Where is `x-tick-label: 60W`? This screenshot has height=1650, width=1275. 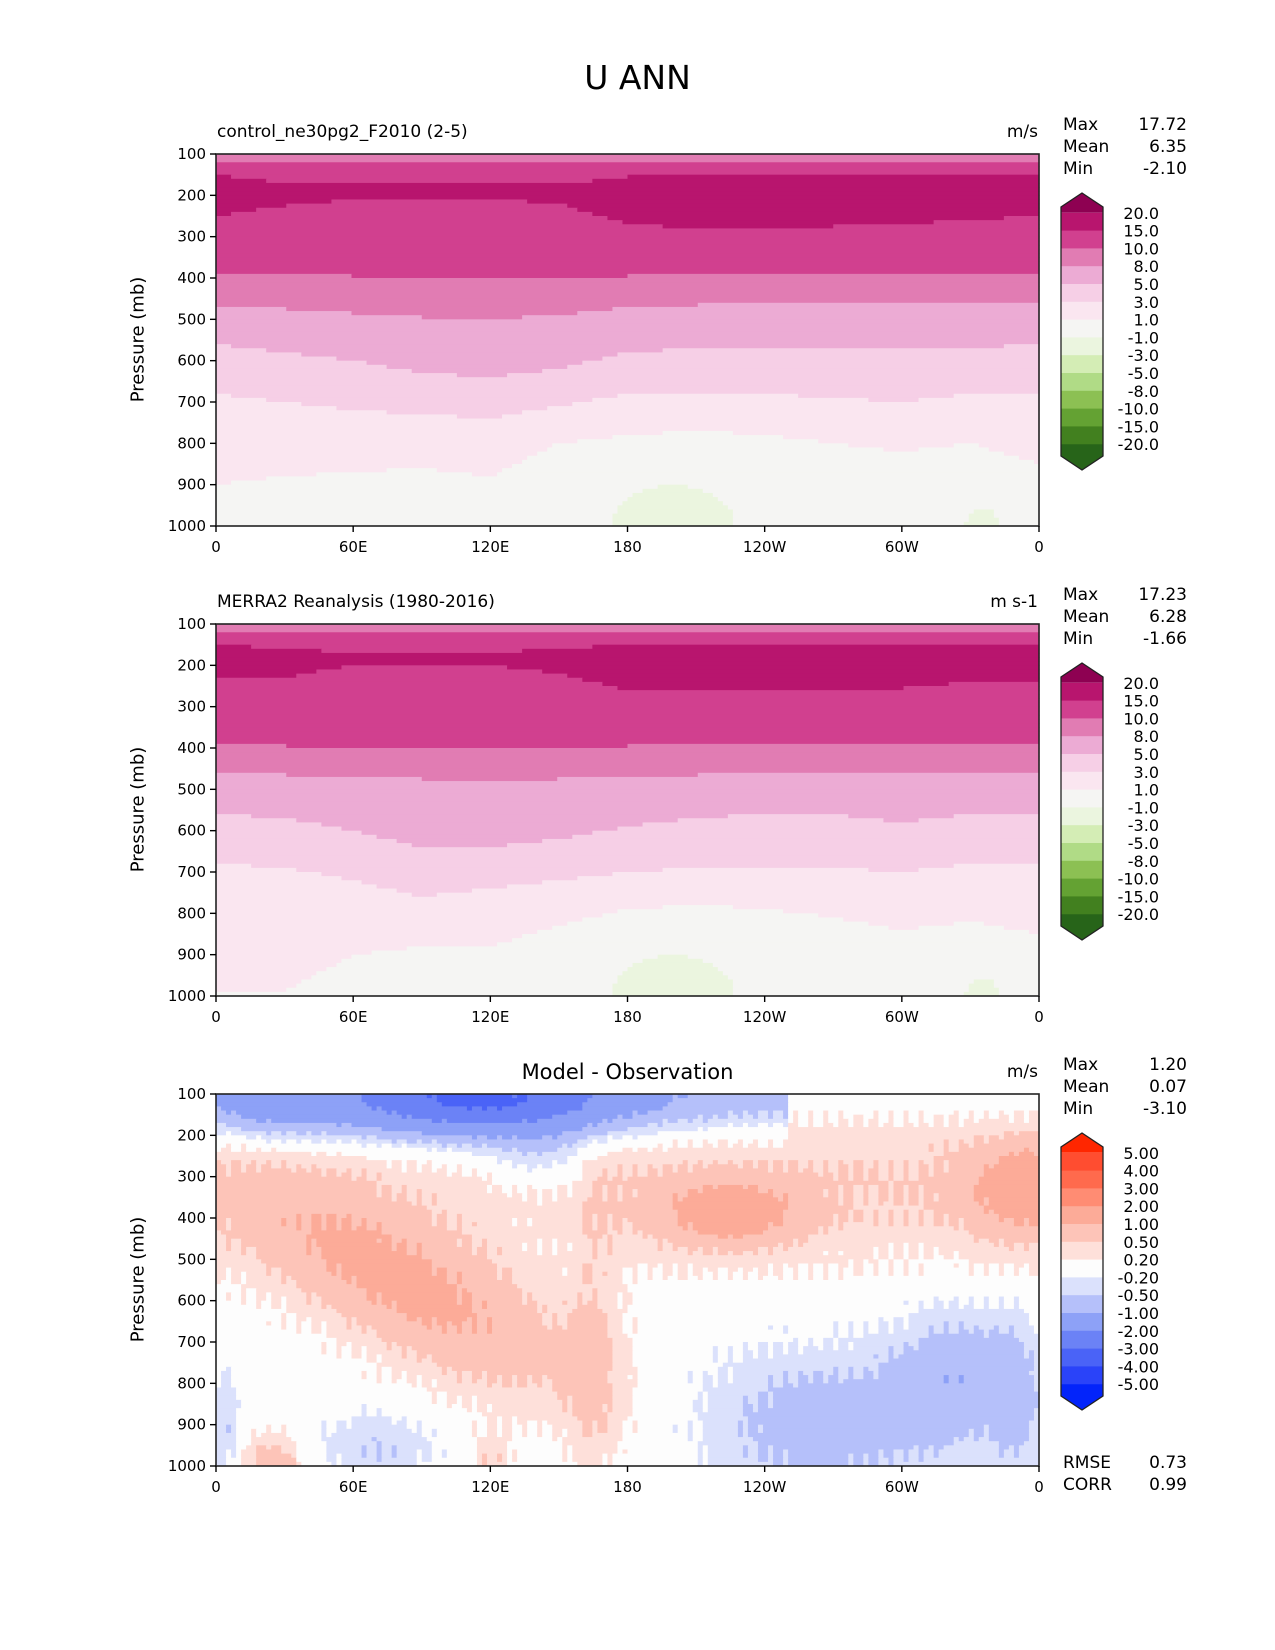 x-tick-label: 60W is located at coordinates (902, 1487).